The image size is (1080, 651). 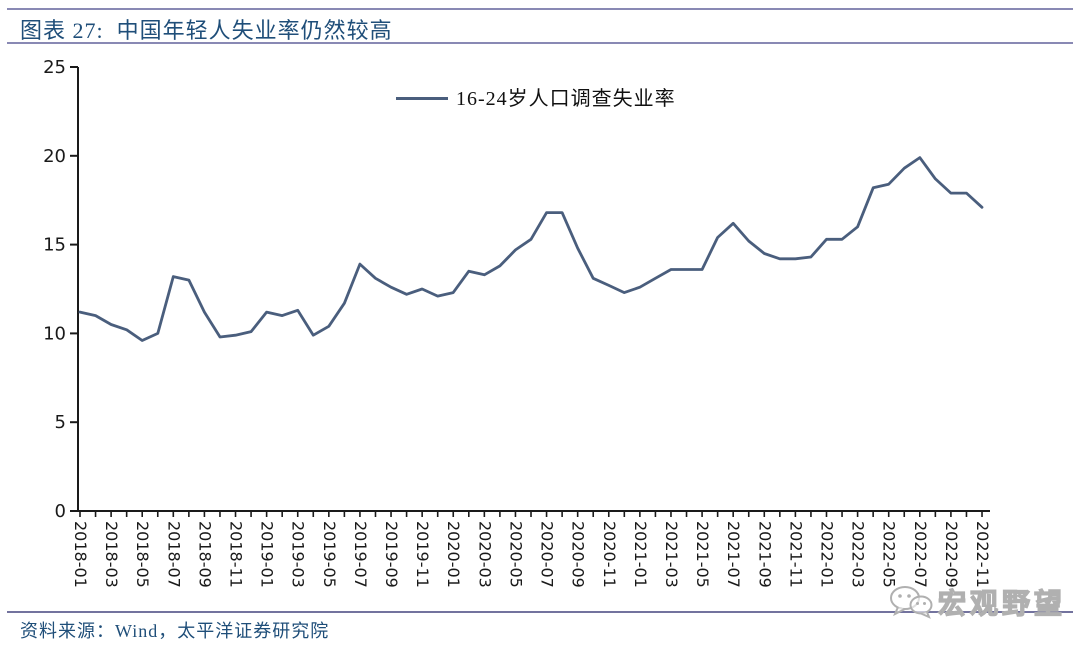 What do you see at coordinates (484, 554) in the screenshot?
I see `x-tick-label: 2020-03` at bounding box center [484, 554].